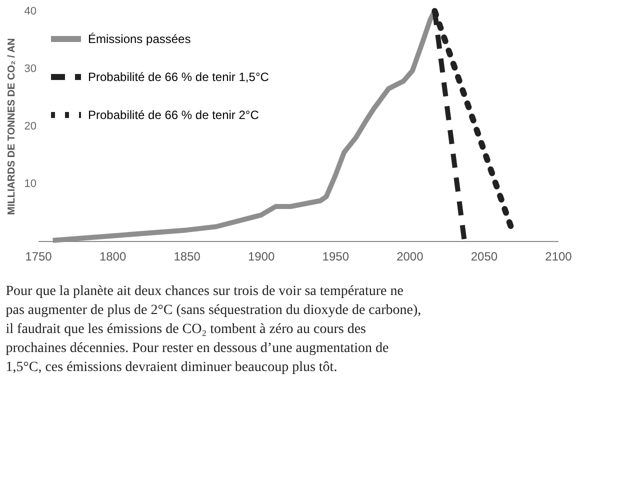  What do you see at coordinates (336, 257) in the screenshot?
I see `x-tick-label: 1950` at bounding box center [336, 257].